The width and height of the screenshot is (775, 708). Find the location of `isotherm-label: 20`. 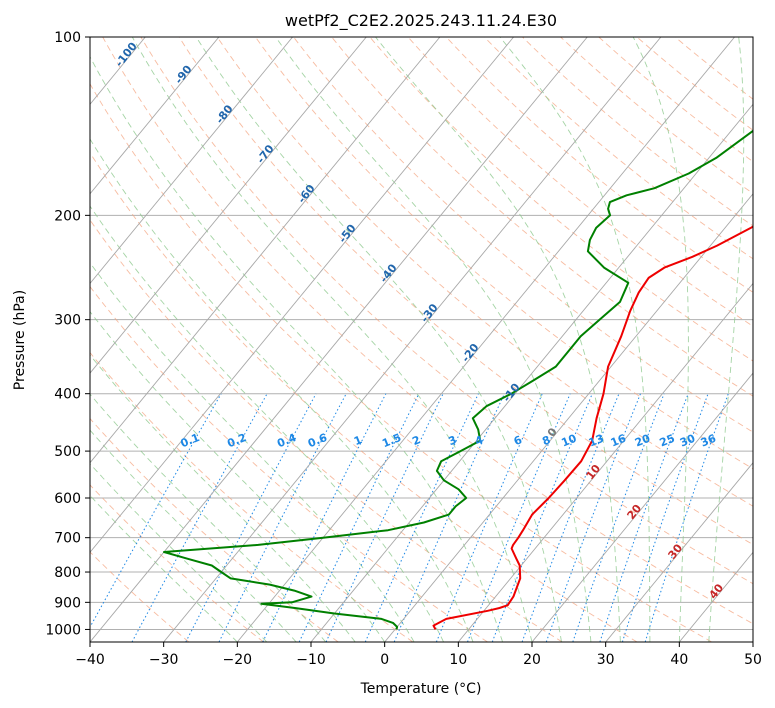

isotherm-label: 20 is located at coordinates (635, 512).